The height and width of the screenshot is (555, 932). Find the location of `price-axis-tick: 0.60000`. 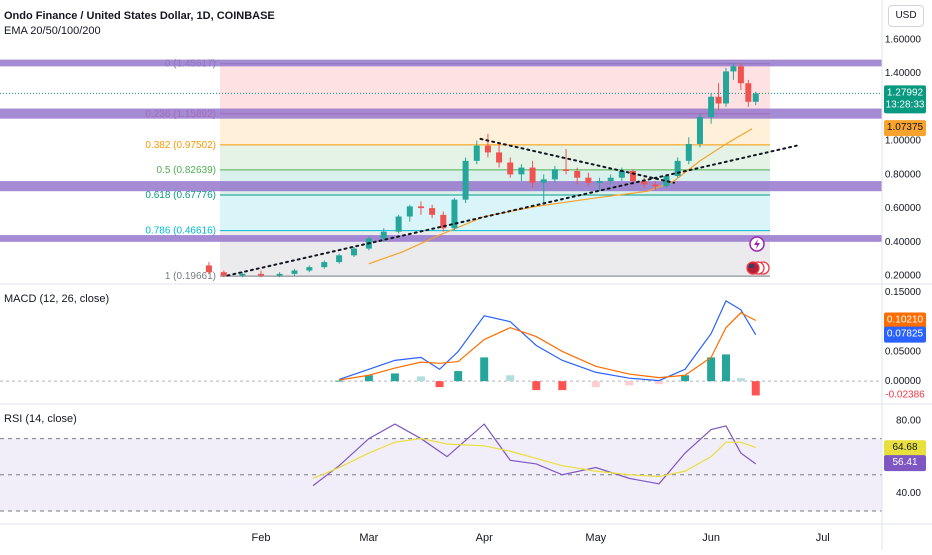

price-axis-tick: 0.60000 is located at coordinates (903, 208).